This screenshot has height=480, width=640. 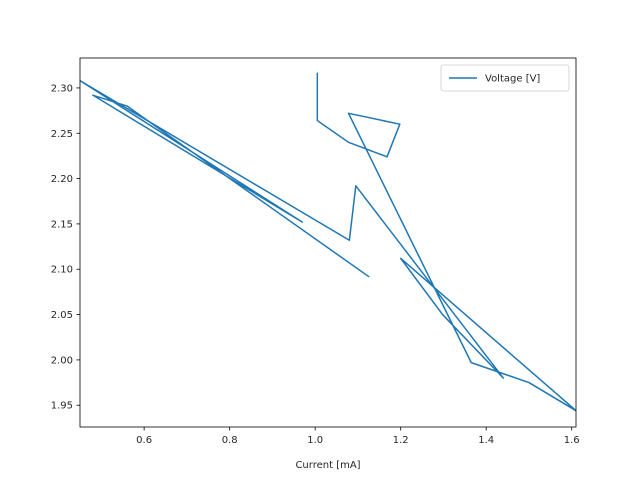 What do you see at coordinates (230, 440) in the screenshot?
I see `x-tick-label: 0.8` at bounding box center [230, 440].